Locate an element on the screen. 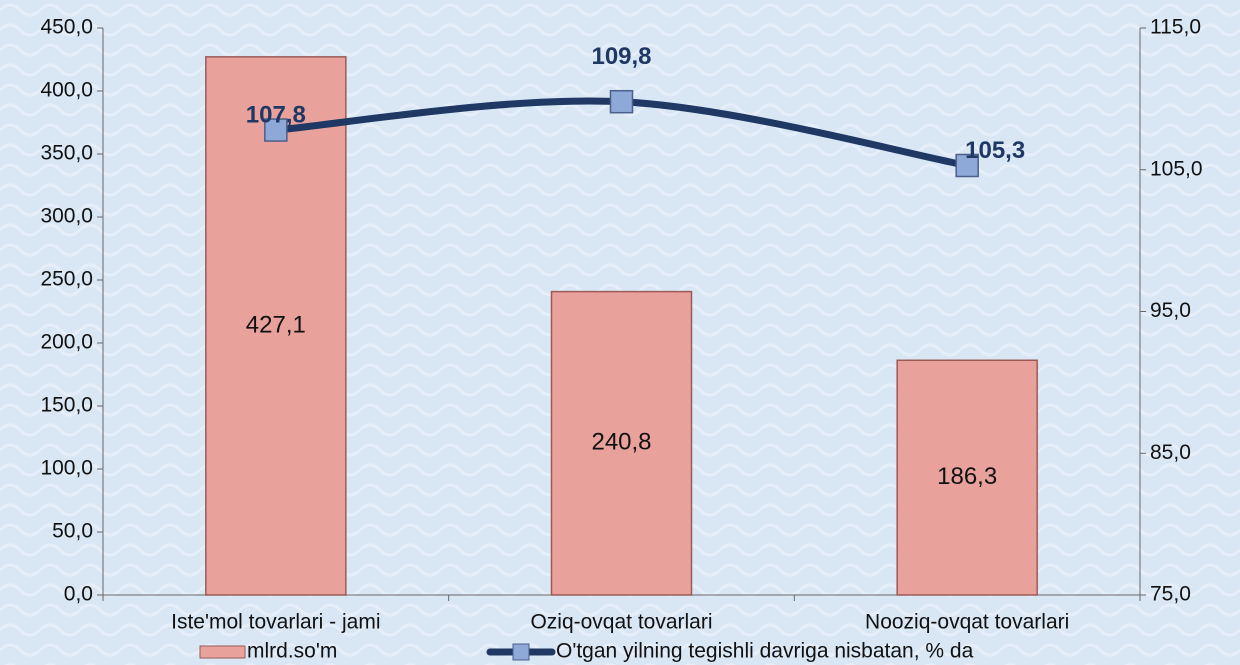  line-value-label: 105,3 is located at coordinates (995, 150).